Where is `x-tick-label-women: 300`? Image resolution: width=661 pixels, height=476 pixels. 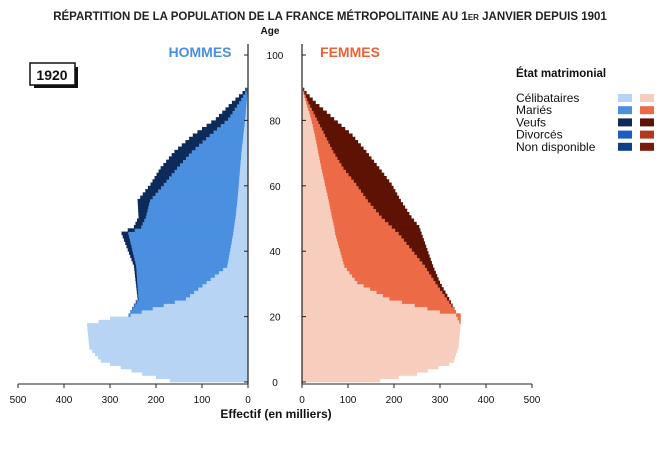
x-tick-label-women: 300 is located at coordinates (440, 400).